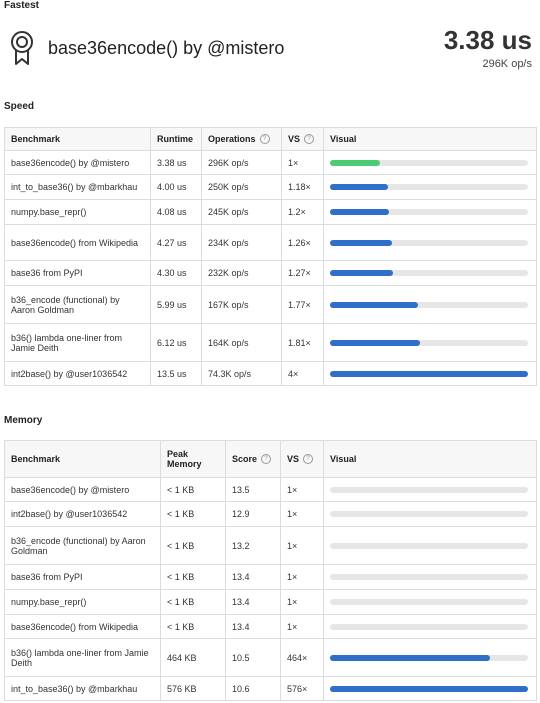  I want to click on score-value: 13.2, so click(253, 545).